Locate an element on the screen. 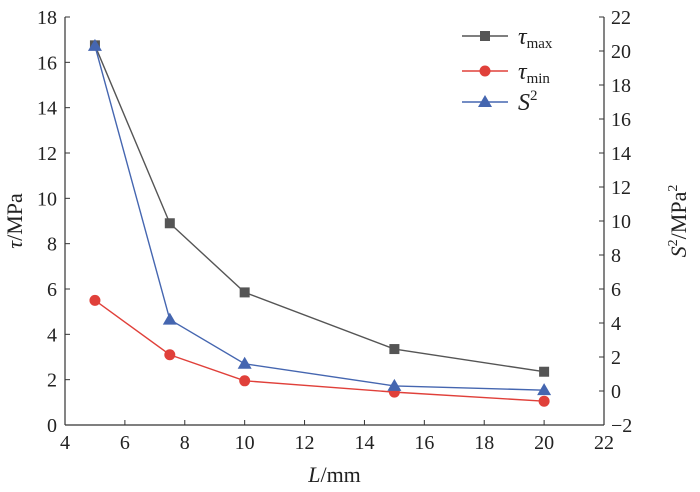  y-right-tick-label: 6 is located at coordinates (616, 290).